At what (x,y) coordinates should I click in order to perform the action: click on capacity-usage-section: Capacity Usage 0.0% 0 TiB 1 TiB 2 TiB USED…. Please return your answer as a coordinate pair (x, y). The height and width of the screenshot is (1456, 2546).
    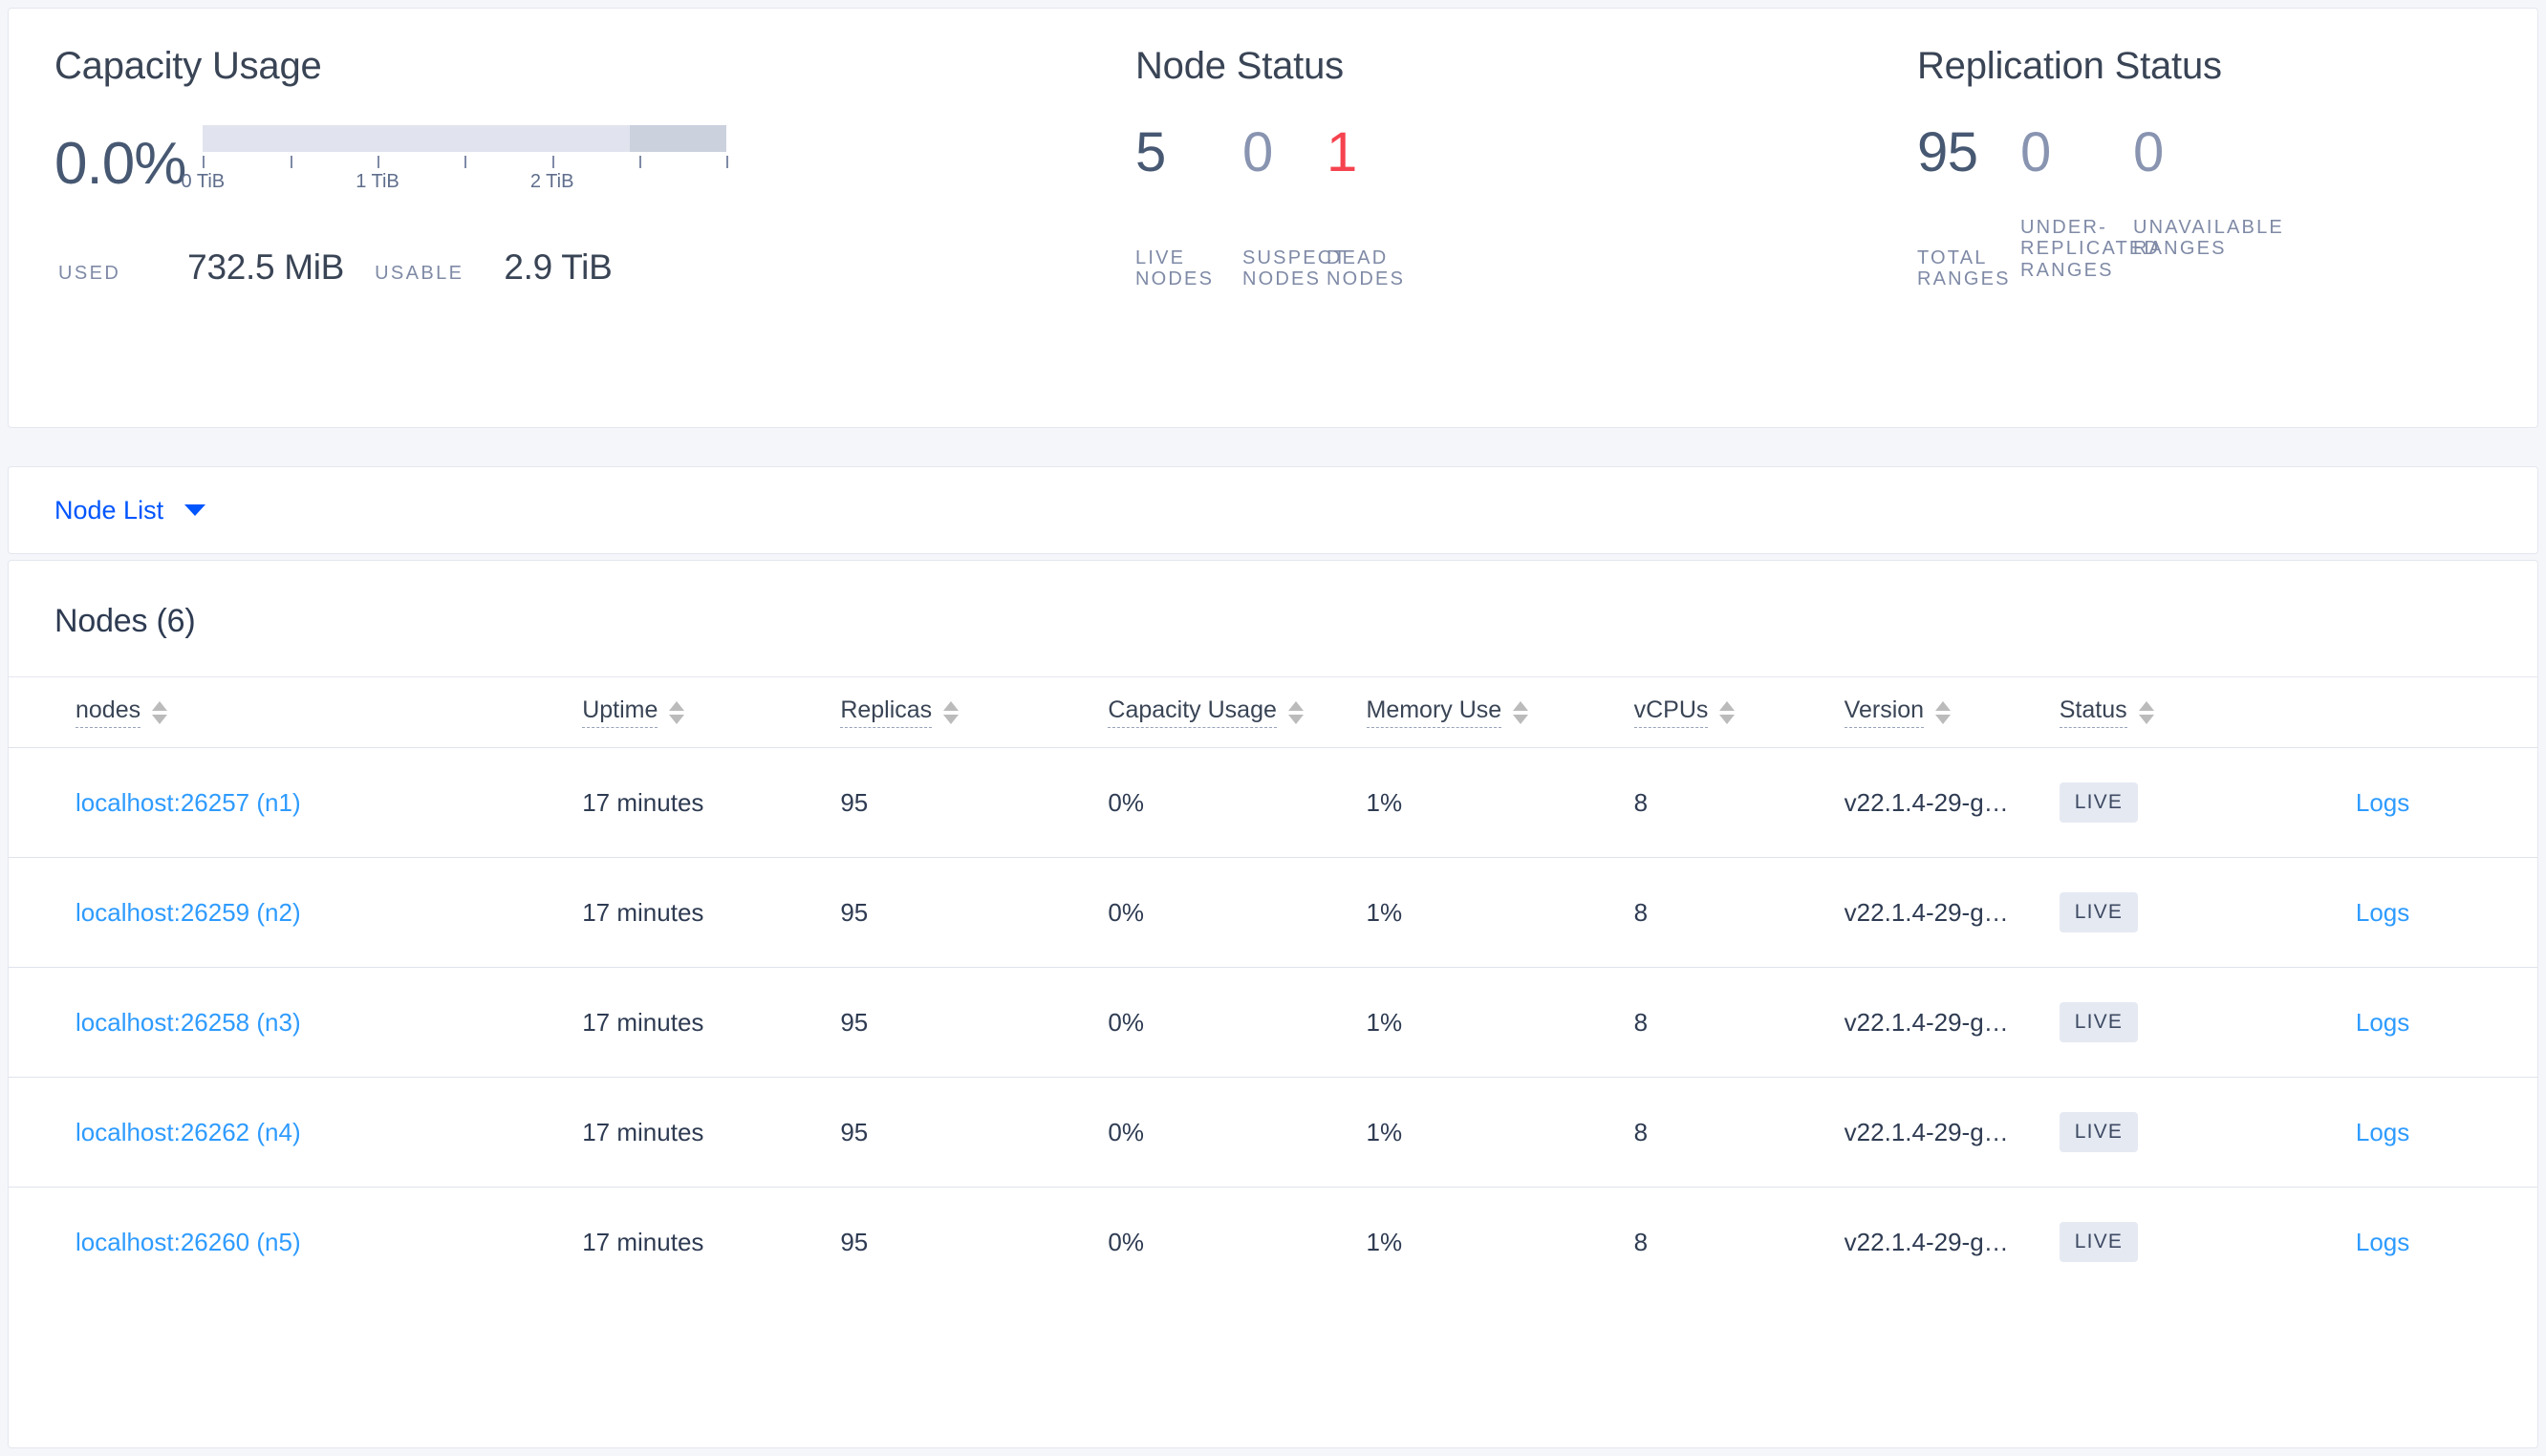
    Looking at the image, I should click on (551, 218).